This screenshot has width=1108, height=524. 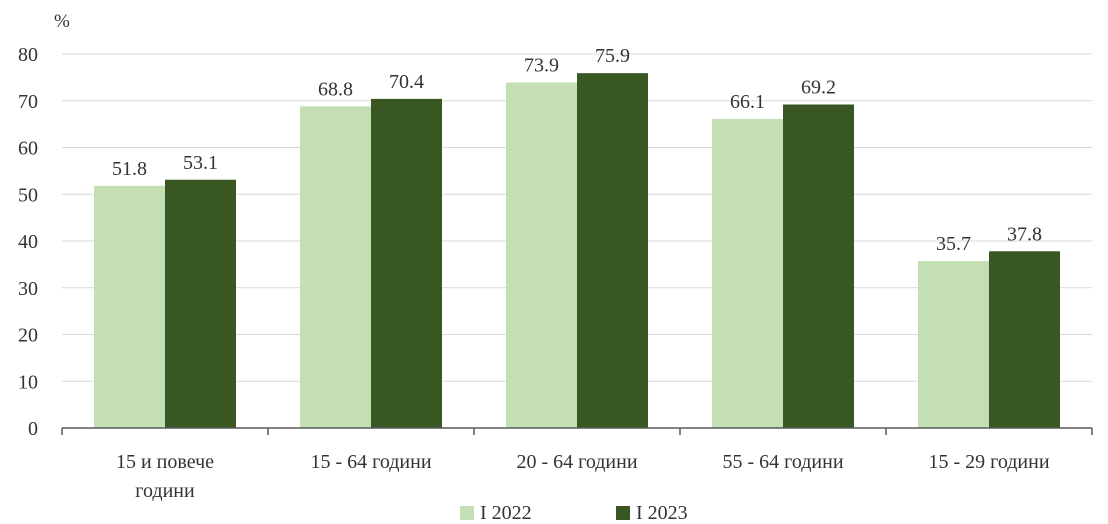 What do you see at coordinates (370, 462) in the screenshot?
I see `category-label: 15 - 64 години` at bounding box center [370, 462].